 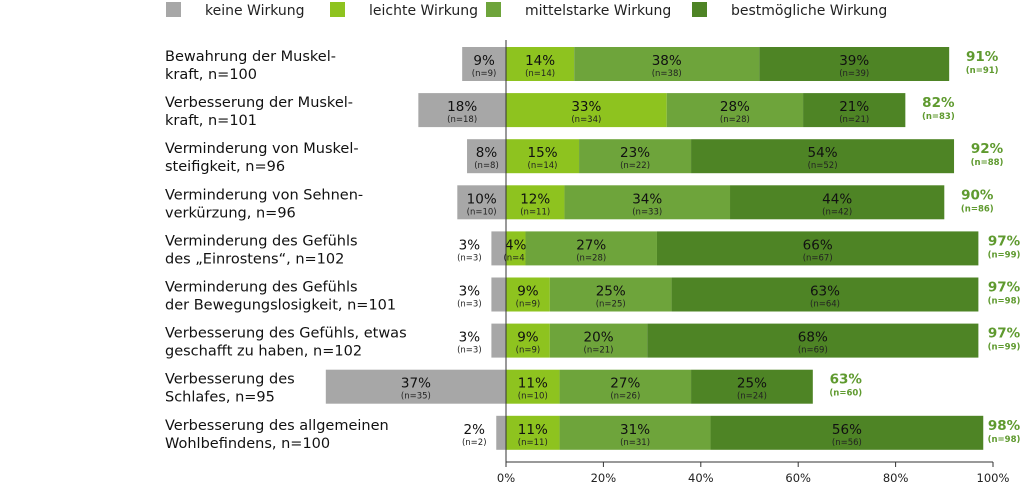 I want to click on bar-n-label: (n=39), so click(x=854, y=74).